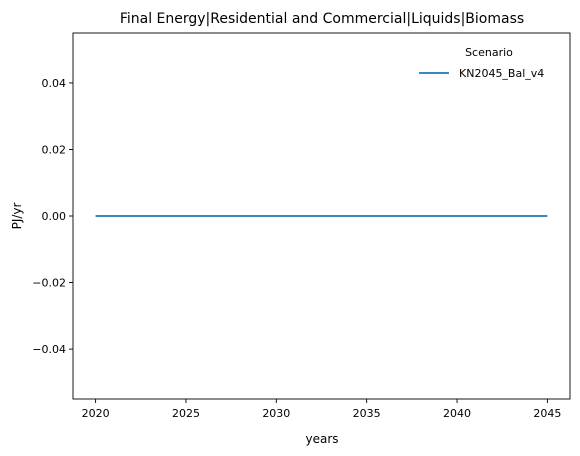 This screenshot has height=456, width=580. Describe the element at coordinates (96, 413) in the screenshot. I see `x-tick-label: 2020` at that location.